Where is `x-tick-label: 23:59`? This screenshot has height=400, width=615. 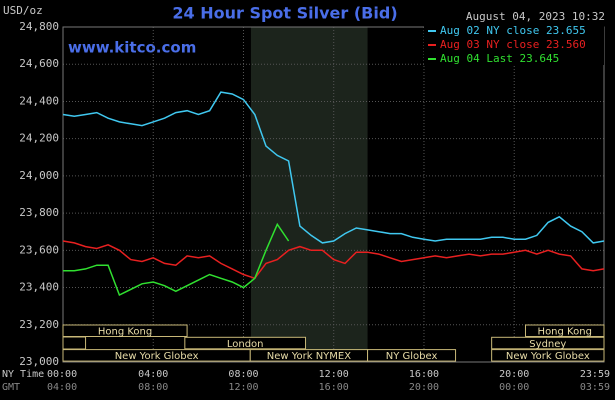
x-tick-label: 23:59 is located at coordinates (595, 374).